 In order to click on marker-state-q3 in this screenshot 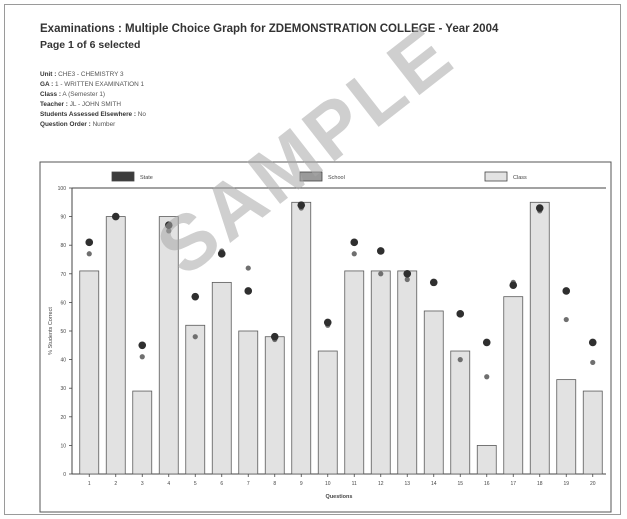, I will do `click(142, 345)`.